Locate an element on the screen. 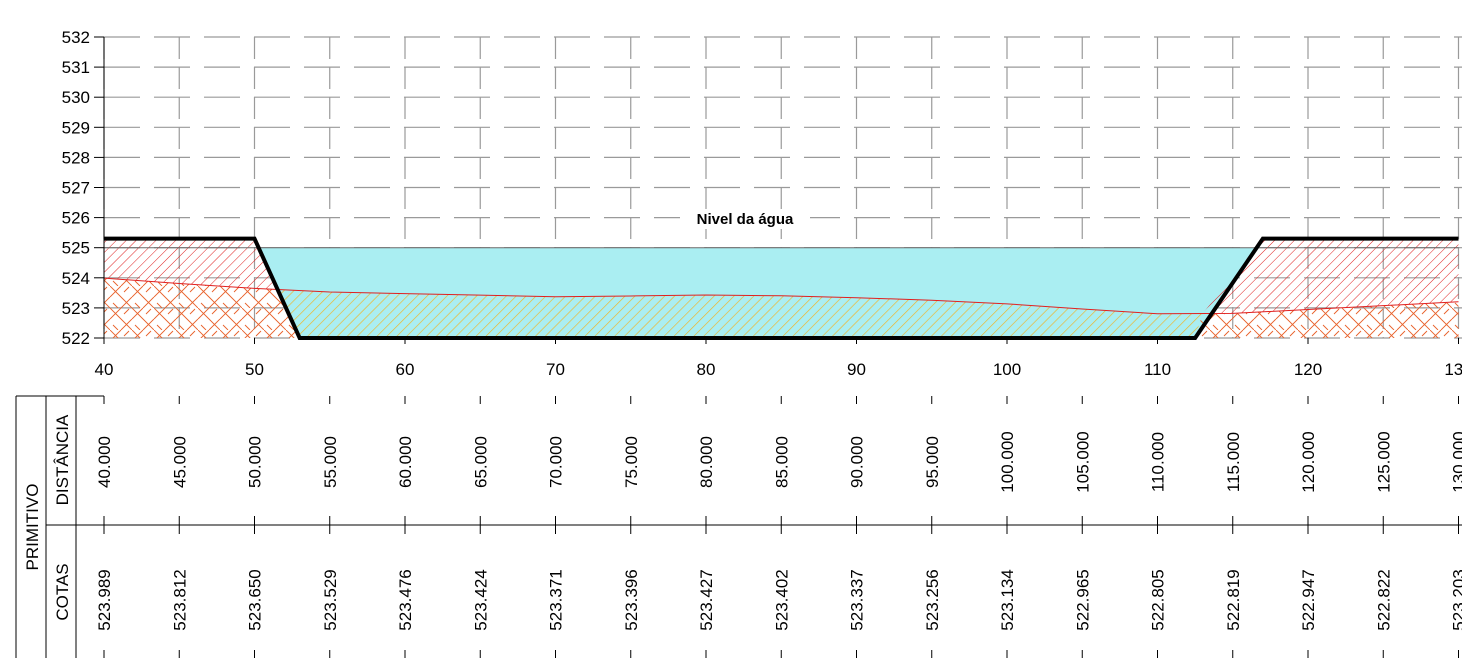  cota-value-12: 523.134 is located at coordinates (1007, 599).